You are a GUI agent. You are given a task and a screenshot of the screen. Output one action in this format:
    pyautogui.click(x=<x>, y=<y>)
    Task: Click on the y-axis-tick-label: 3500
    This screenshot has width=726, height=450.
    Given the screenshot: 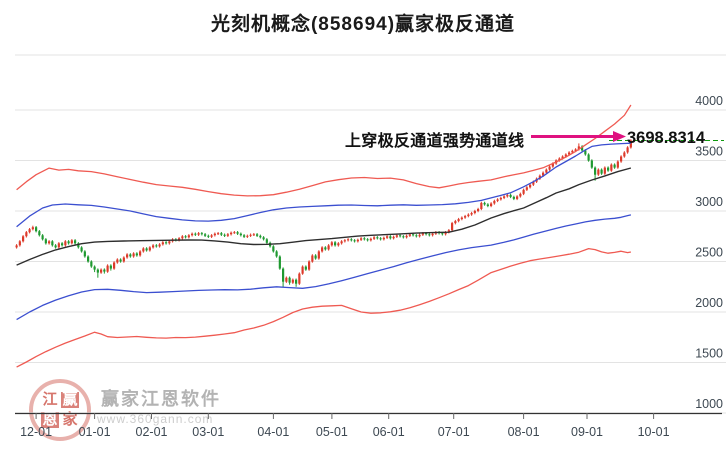 What is the action you would take?
    pyautogui.click(x=709, y=152)
    